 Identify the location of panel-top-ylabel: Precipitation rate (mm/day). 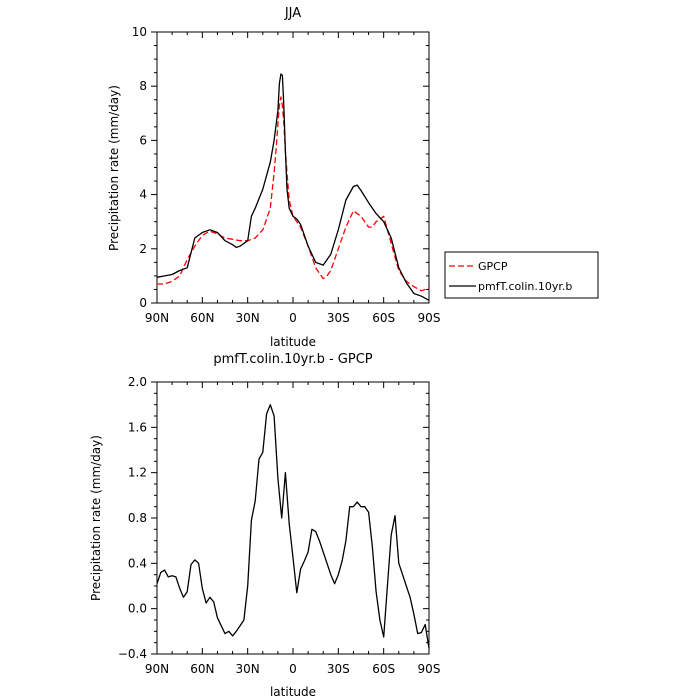
(114, 168).